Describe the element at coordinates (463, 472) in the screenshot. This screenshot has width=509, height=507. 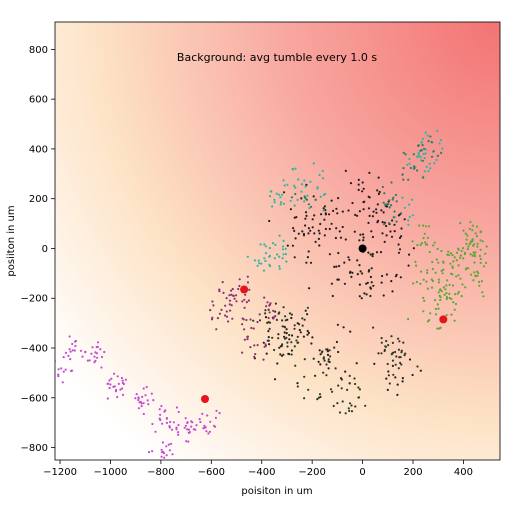
I see `x-tick-label: 400` at that location.